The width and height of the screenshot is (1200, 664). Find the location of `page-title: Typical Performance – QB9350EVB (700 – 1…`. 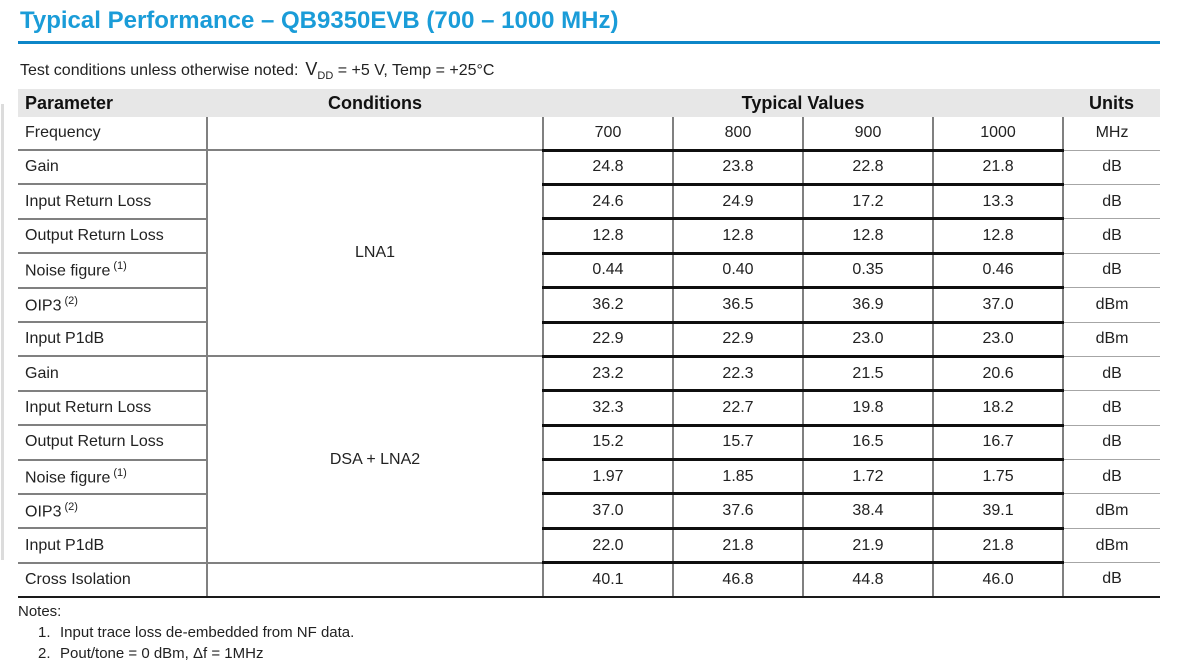

page-title: Typical Performance – QB9350EVB (700 – 1… is located at coordinates (589, 26).